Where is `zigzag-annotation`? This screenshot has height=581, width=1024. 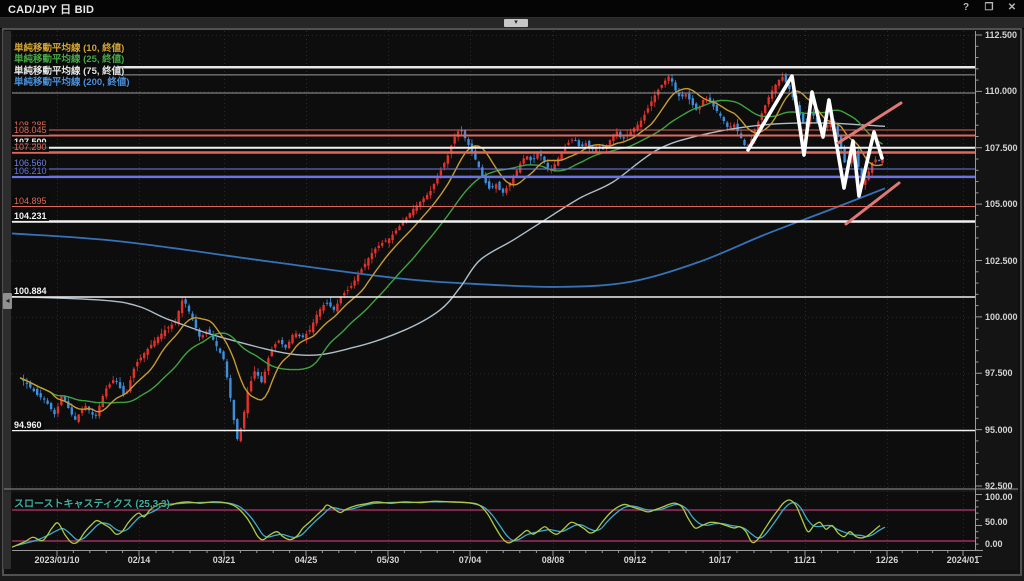
zigzag-annotation is located at coordinates (815, 136).